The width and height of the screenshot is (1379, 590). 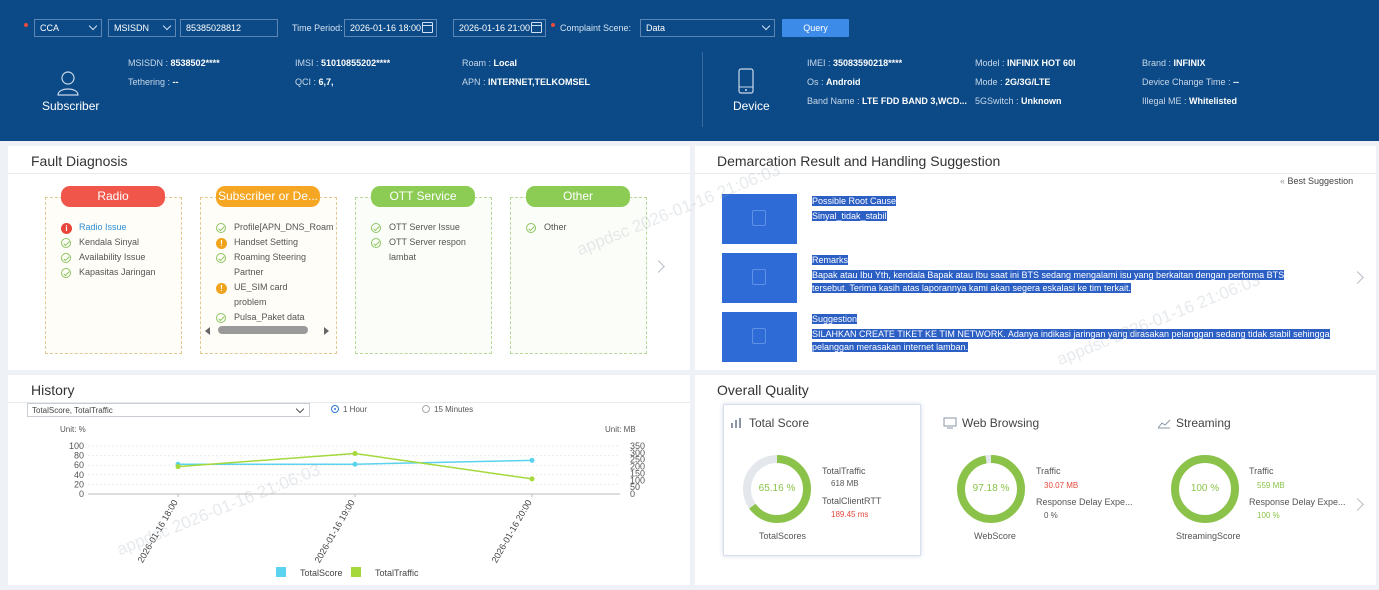 I want to click on complaint-scene-select: Data, so click(x=707, y=28).